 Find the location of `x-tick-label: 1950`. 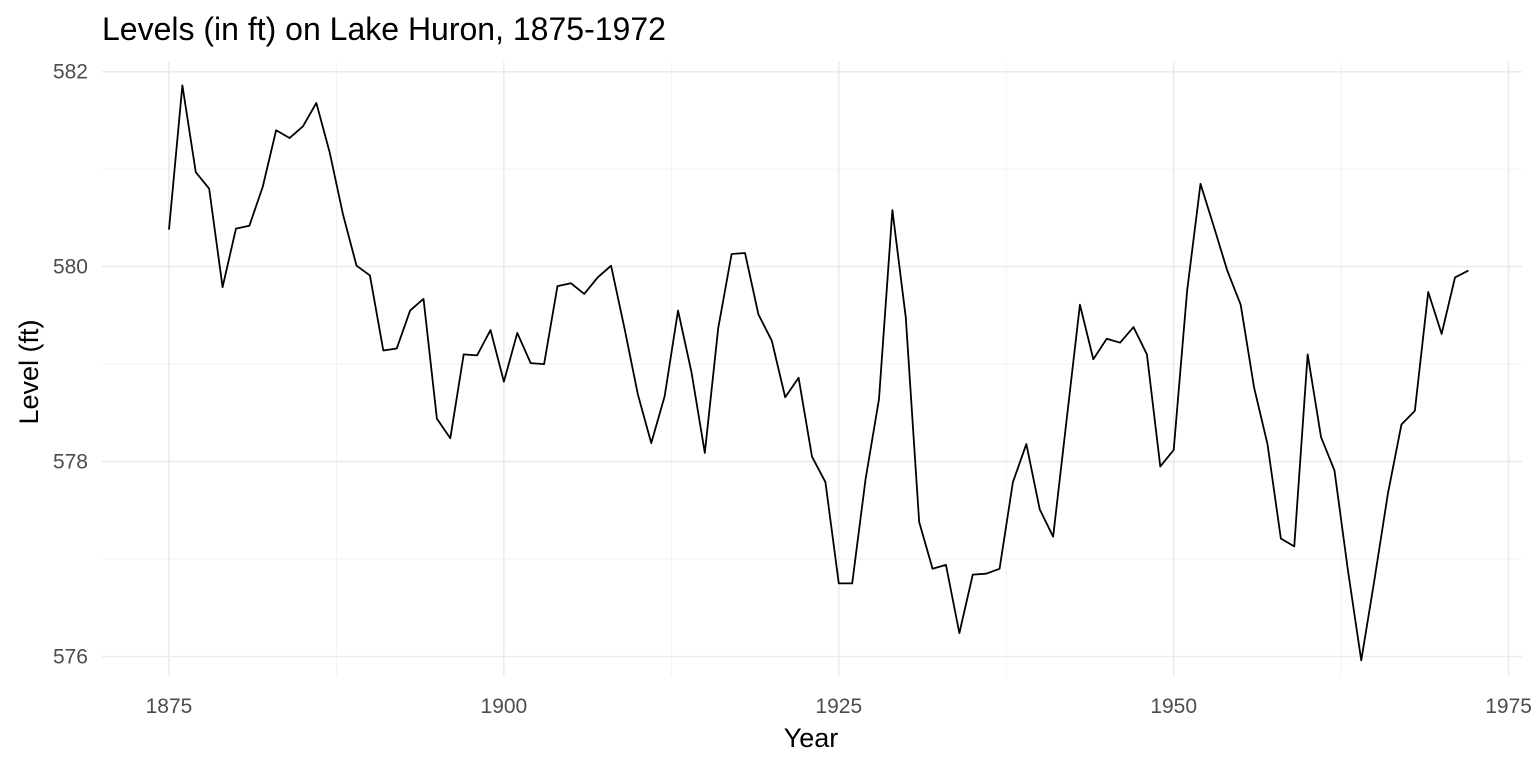

x-tick-label: 1950 is located at coordinates (1173, 706).